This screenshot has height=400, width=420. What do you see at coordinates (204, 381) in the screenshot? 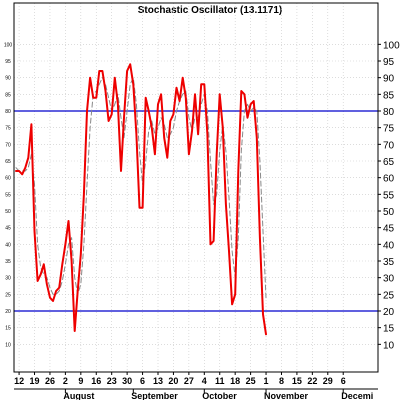
I see `x-tick-label: 4` at bounding box center [204, 381].